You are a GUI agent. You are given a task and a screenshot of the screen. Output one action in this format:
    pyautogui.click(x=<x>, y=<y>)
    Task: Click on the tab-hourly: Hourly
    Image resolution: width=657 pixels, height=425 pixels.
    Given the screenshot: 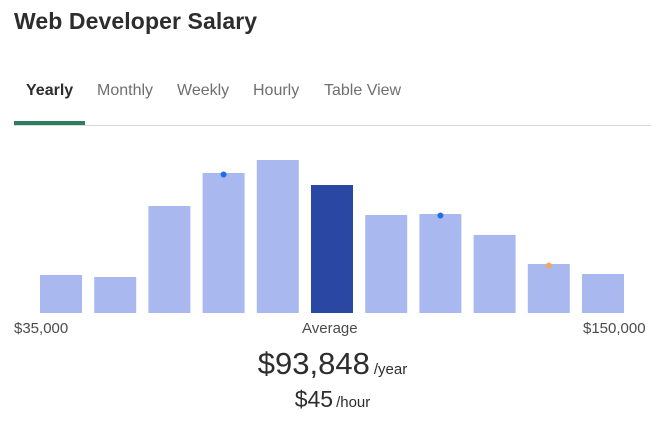 What is the action you would take?
    pyautogui.click(x=276, y=90)
    